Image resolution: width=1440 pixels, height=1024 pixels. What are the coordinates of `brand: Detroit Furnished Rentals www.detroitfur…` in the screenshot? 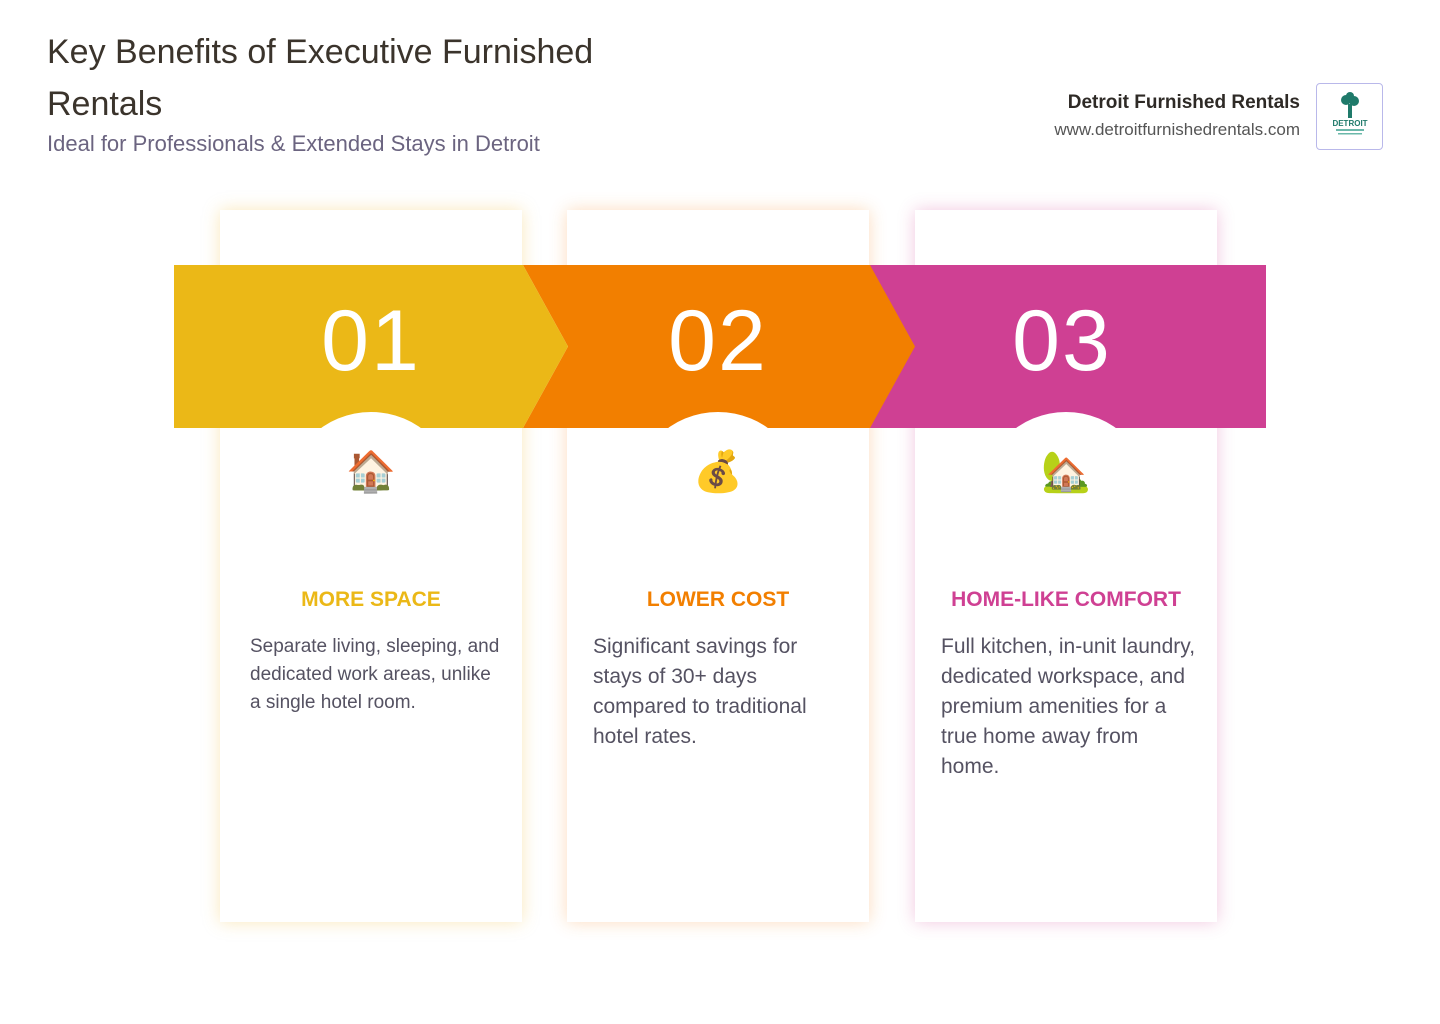 It's located at (1177, 116).